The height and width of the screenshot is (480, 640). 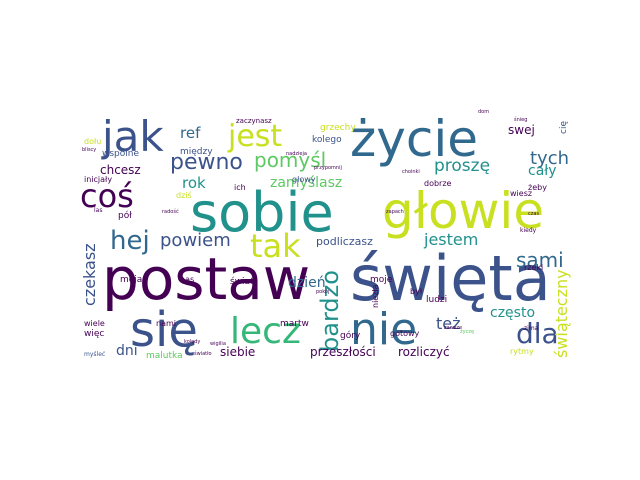 What do you see at coordinates (328, 168) in the screenshot?
I see `word-przypomnij: przypomnij` at bounding box center [328, 168].